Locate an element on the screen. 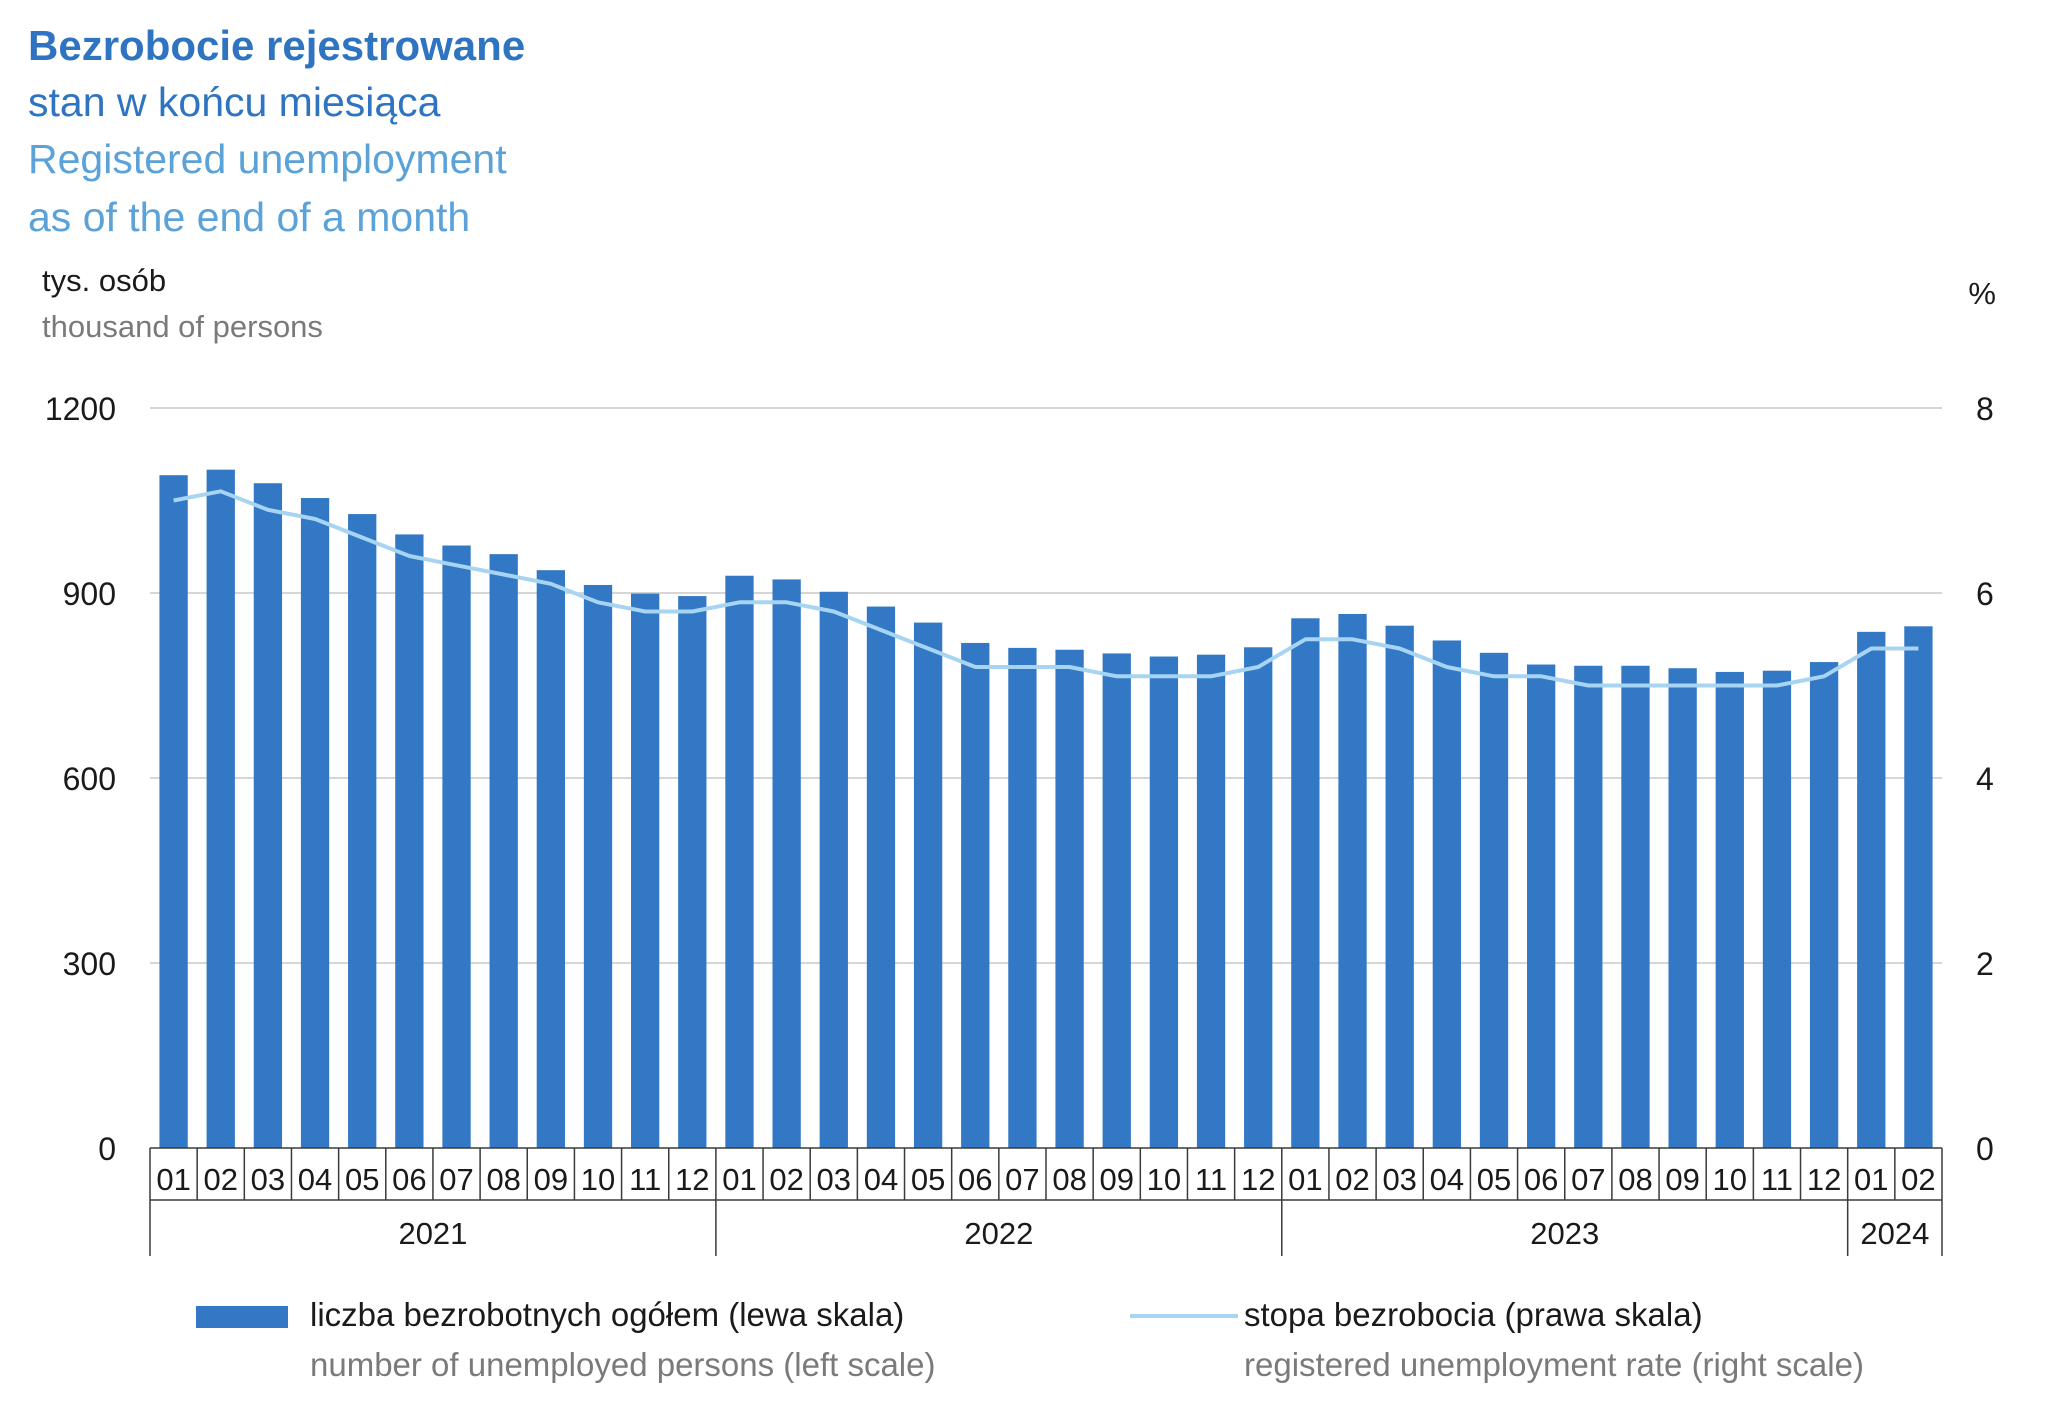  left-axis-unit-en: thousand of persons is located at coordinates (182, 326).